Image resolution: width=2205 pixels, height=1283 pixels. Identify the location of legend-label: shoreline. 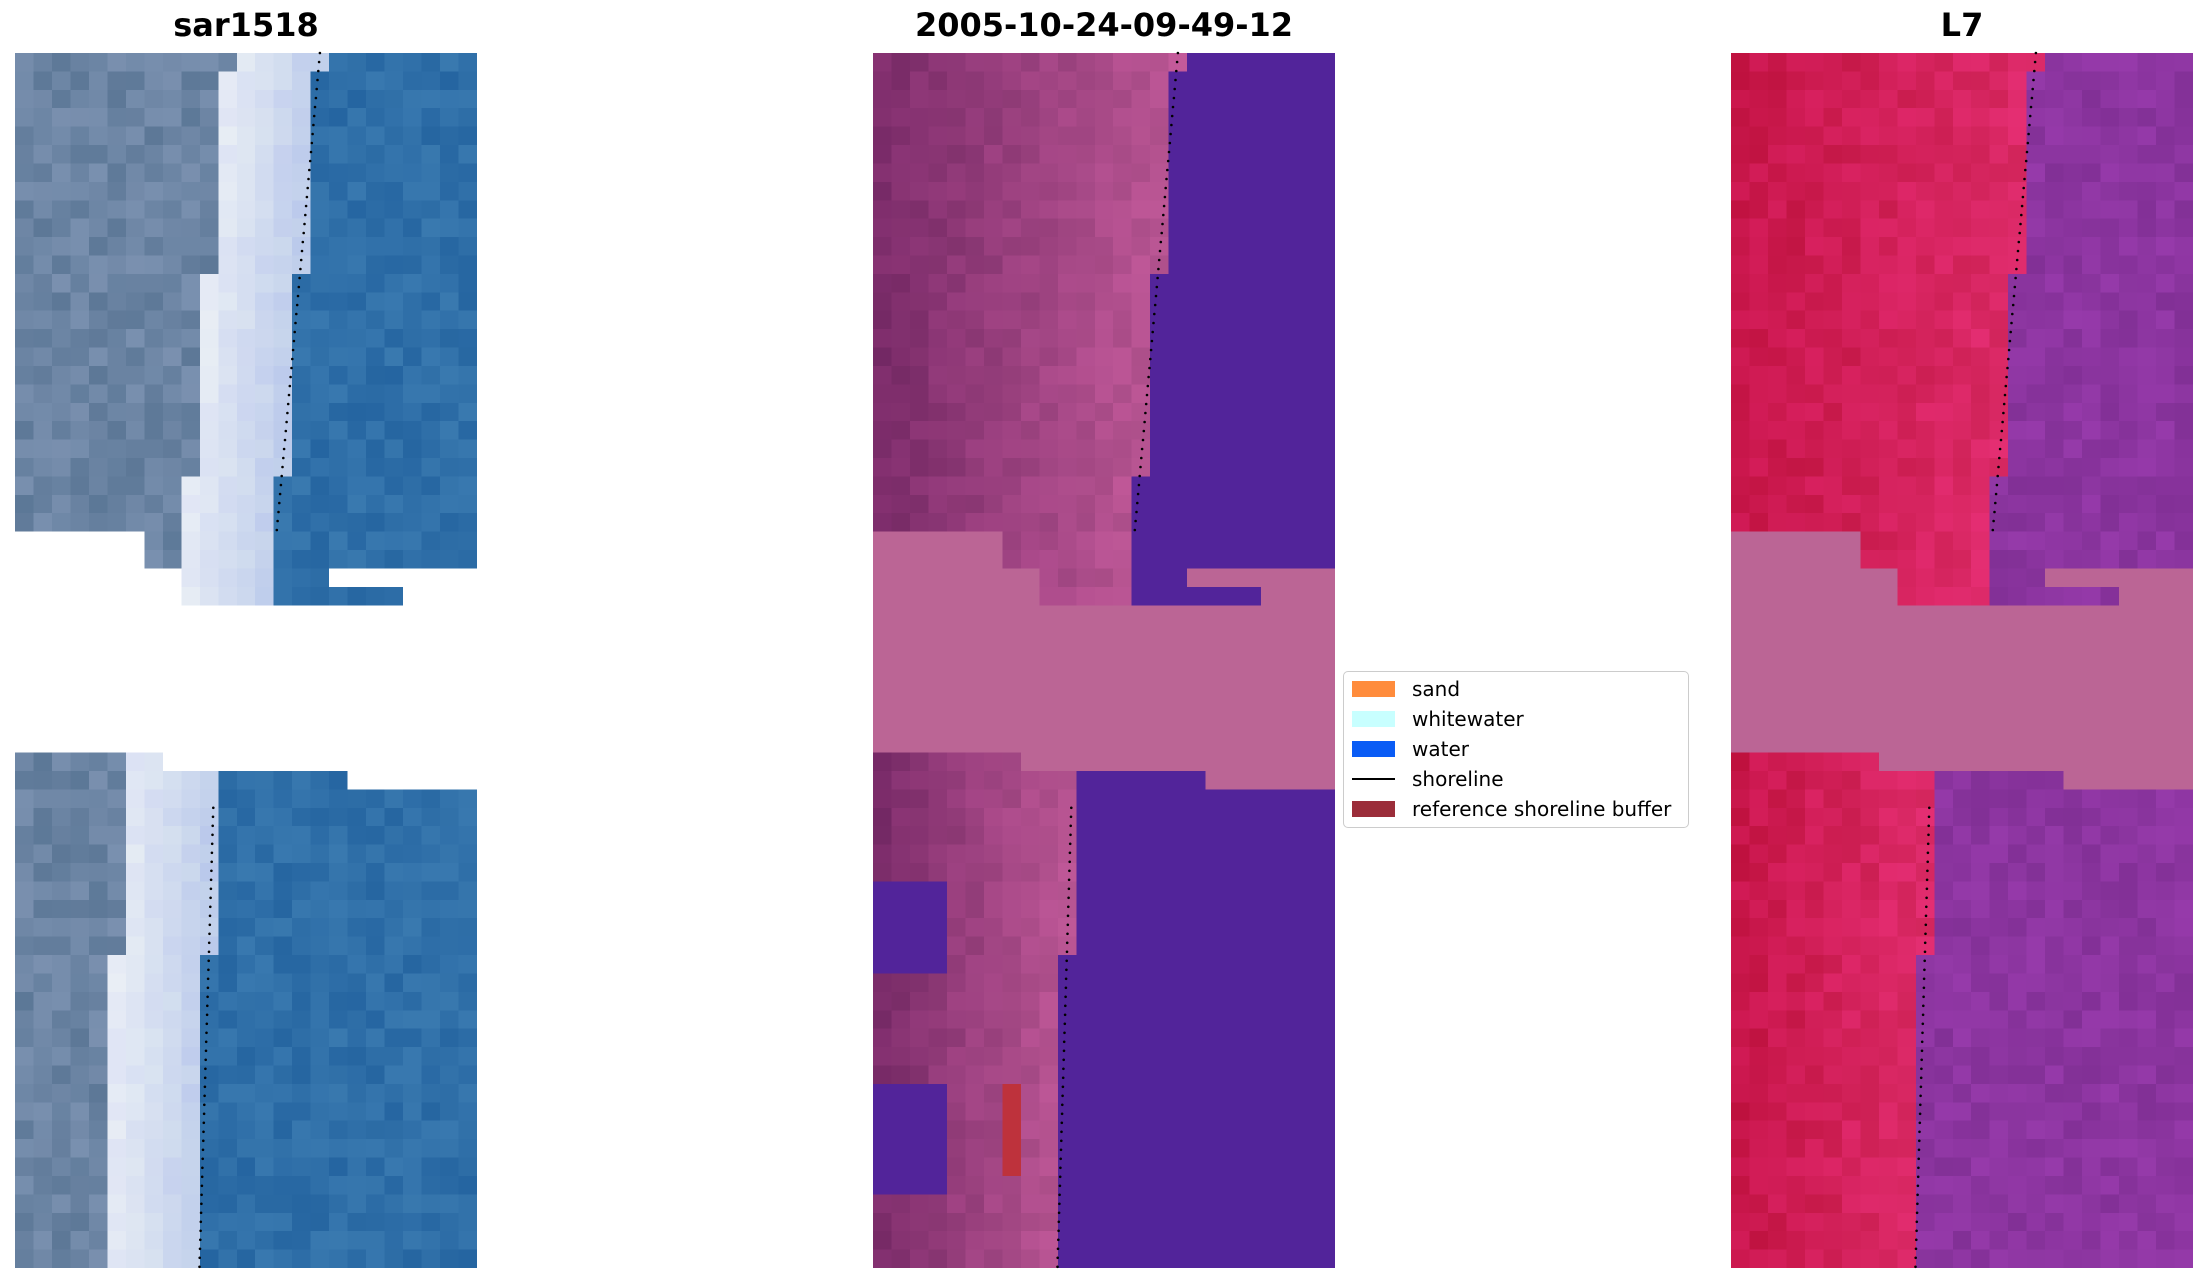
(1458, 779).